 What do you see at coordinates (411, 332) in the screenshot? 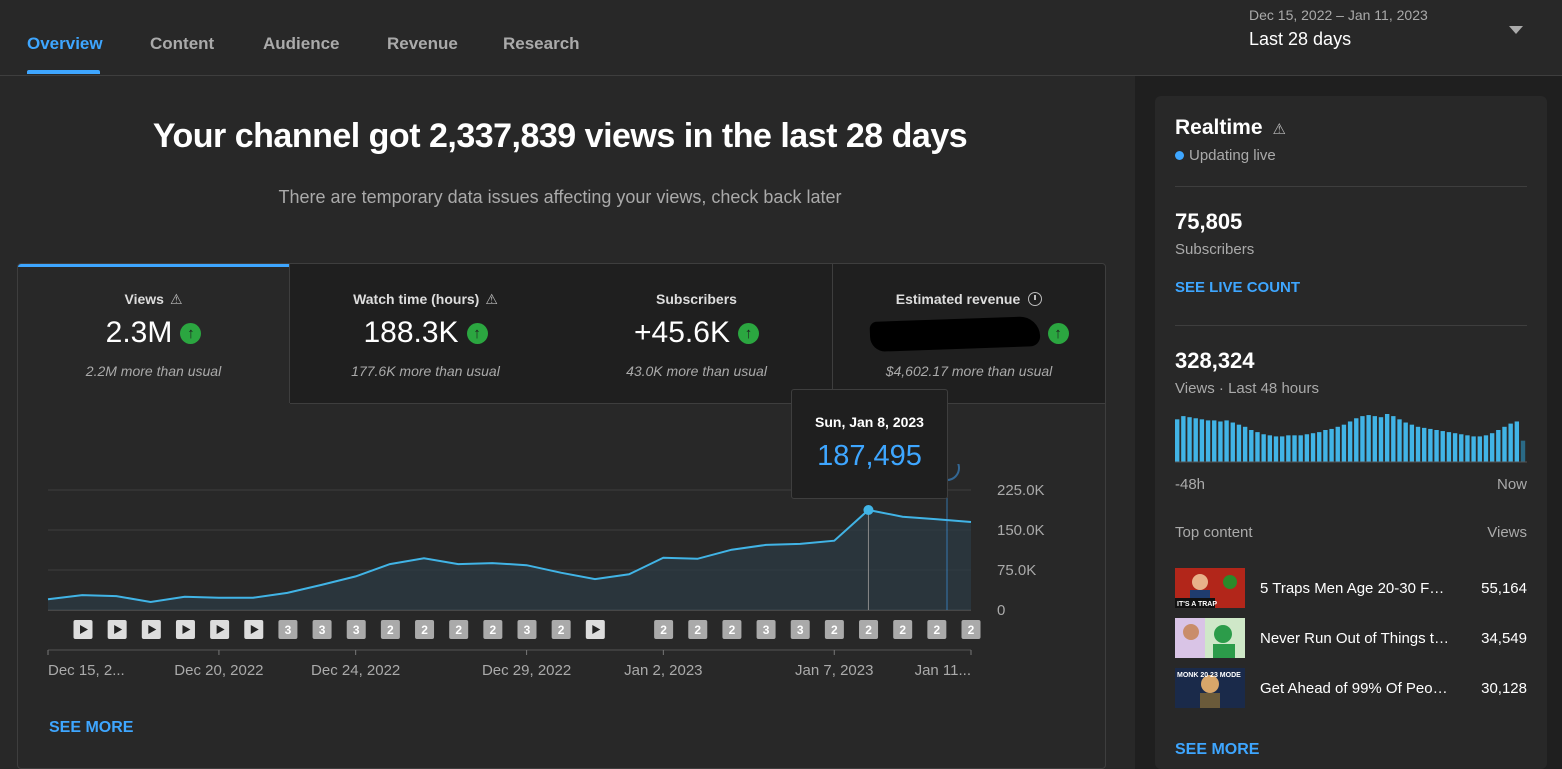
I see `metric-value: 188.3K` at bounding box center [411, 332].